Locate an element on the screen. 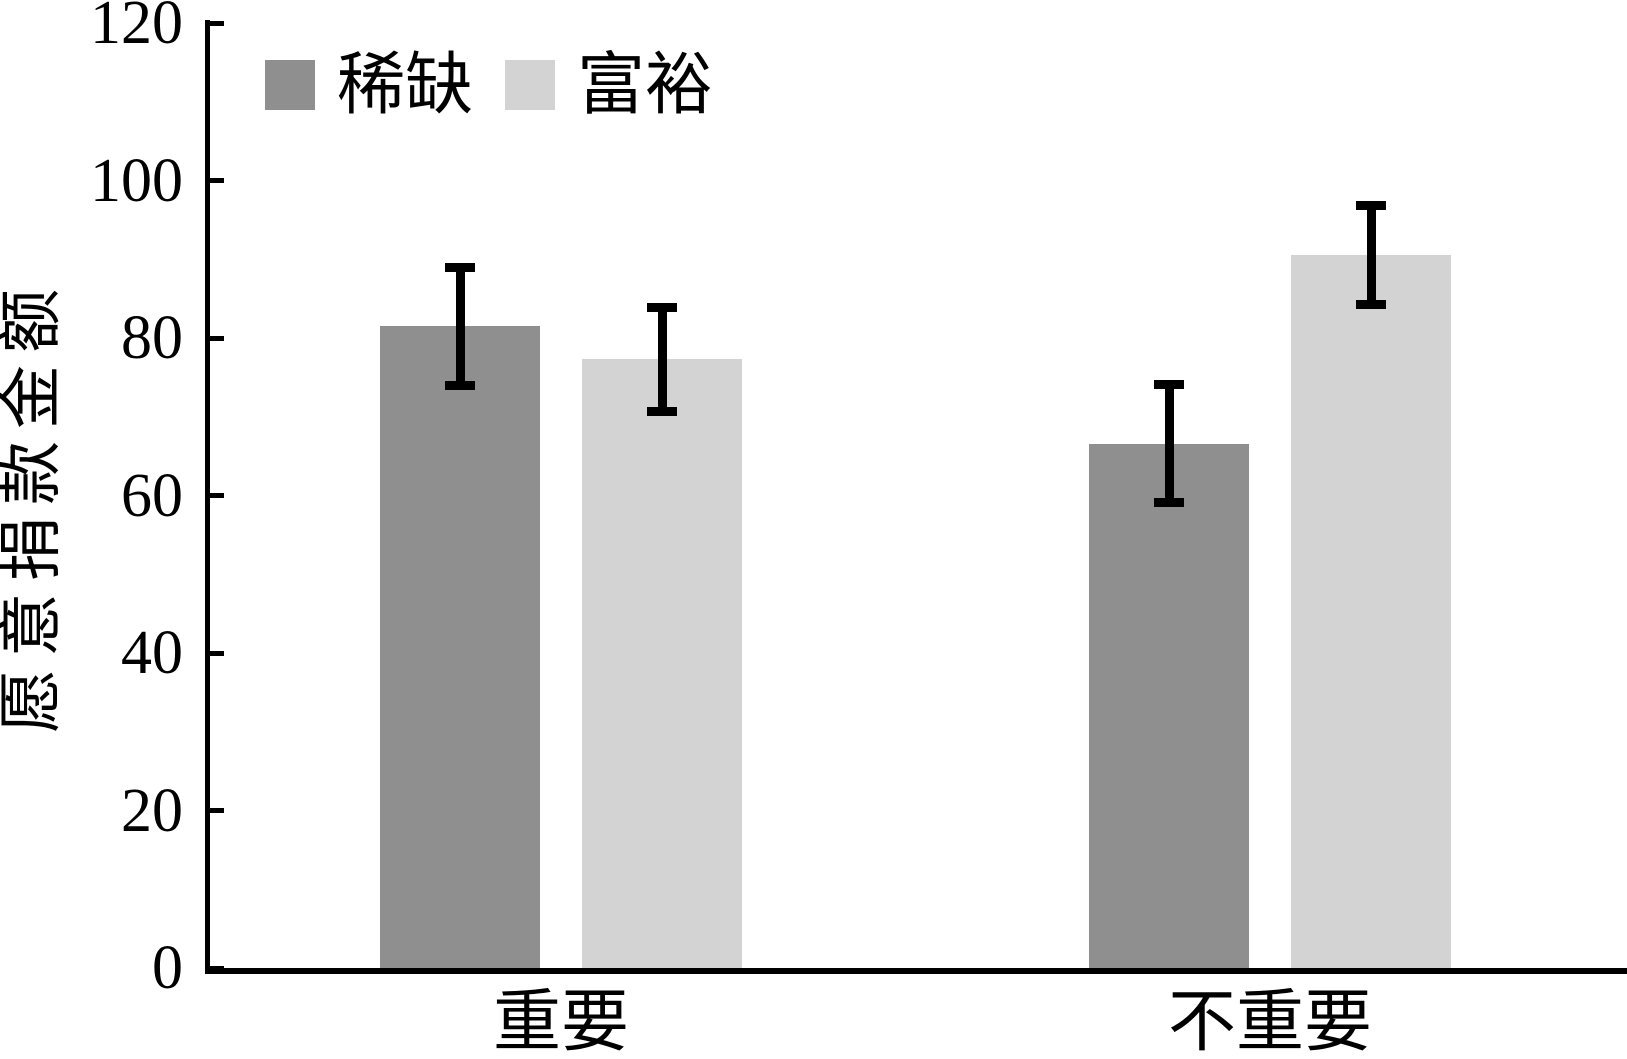 Image resolution: width=1627 pixels, height=1059 pixels. y-axis-line is located at coordinates (207, 497).